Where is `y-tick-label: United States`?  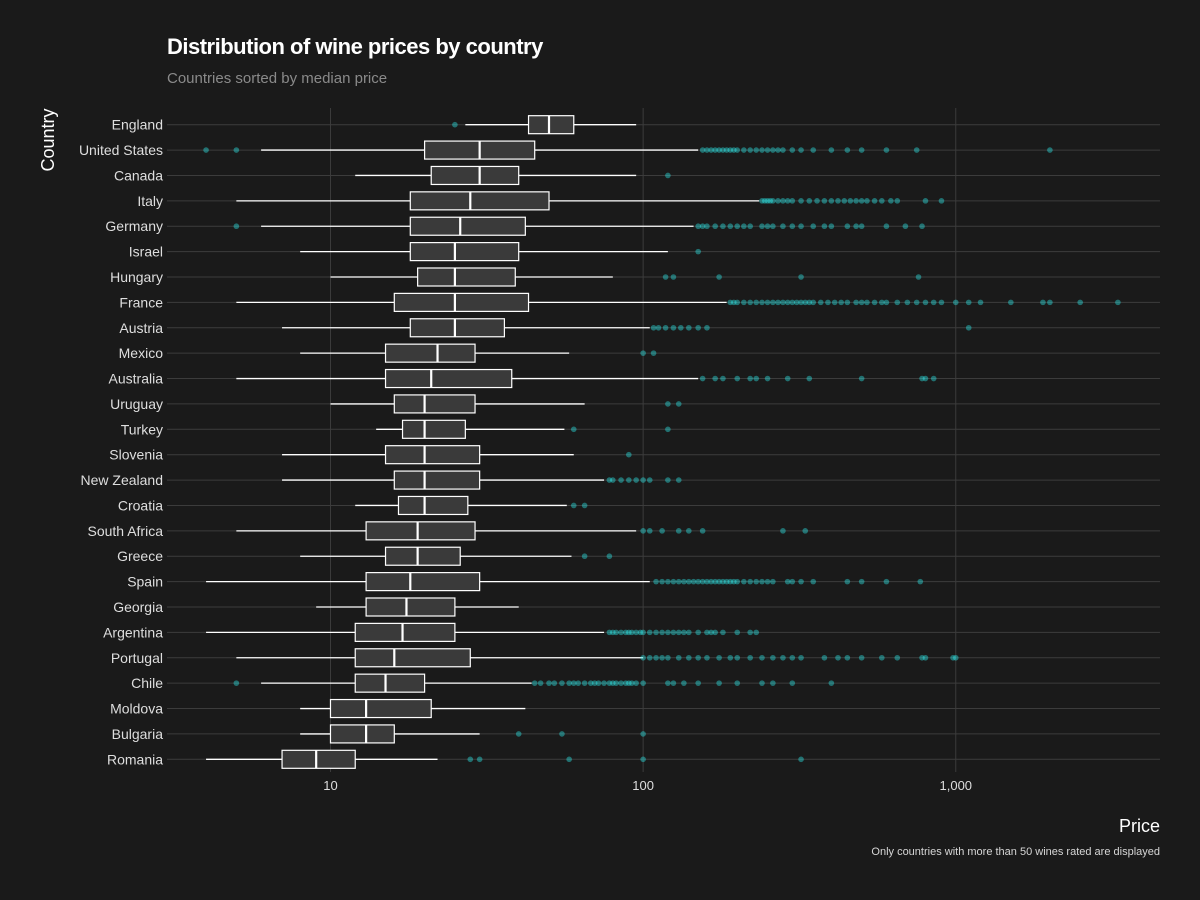
y-tick-label: United States is located at coordinates (121, 150).